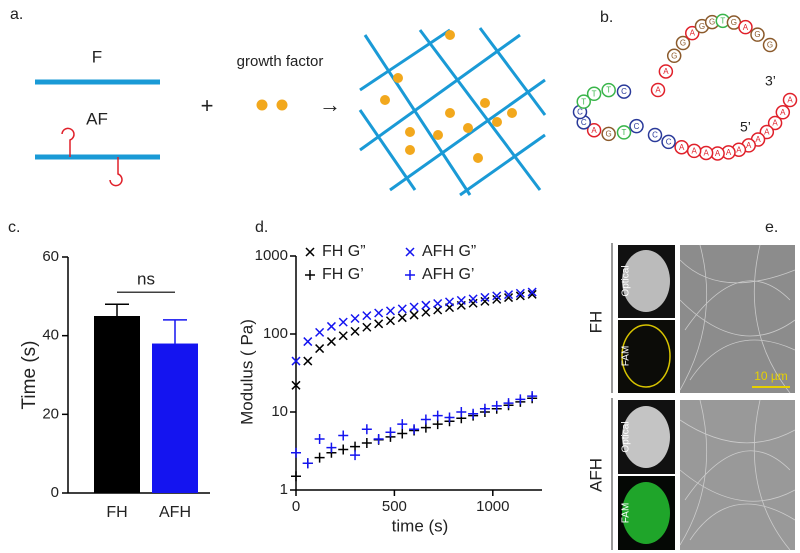 The height and width of the screenshot is (553, 800). Describe the element at coordinates (29, 375) in the screenshot. I see `y-axis-label: Time (s)` at that location.